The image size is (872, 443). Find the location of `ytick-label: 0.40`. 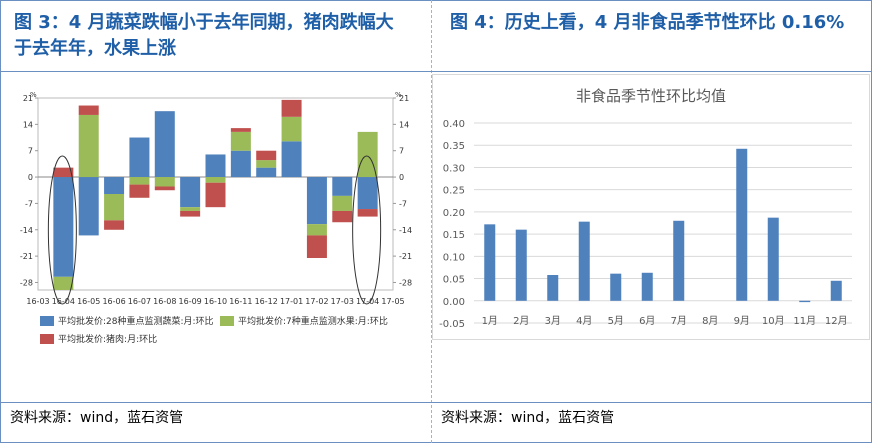

ytick-label: 0.40 is located at coordinates (454, 124).